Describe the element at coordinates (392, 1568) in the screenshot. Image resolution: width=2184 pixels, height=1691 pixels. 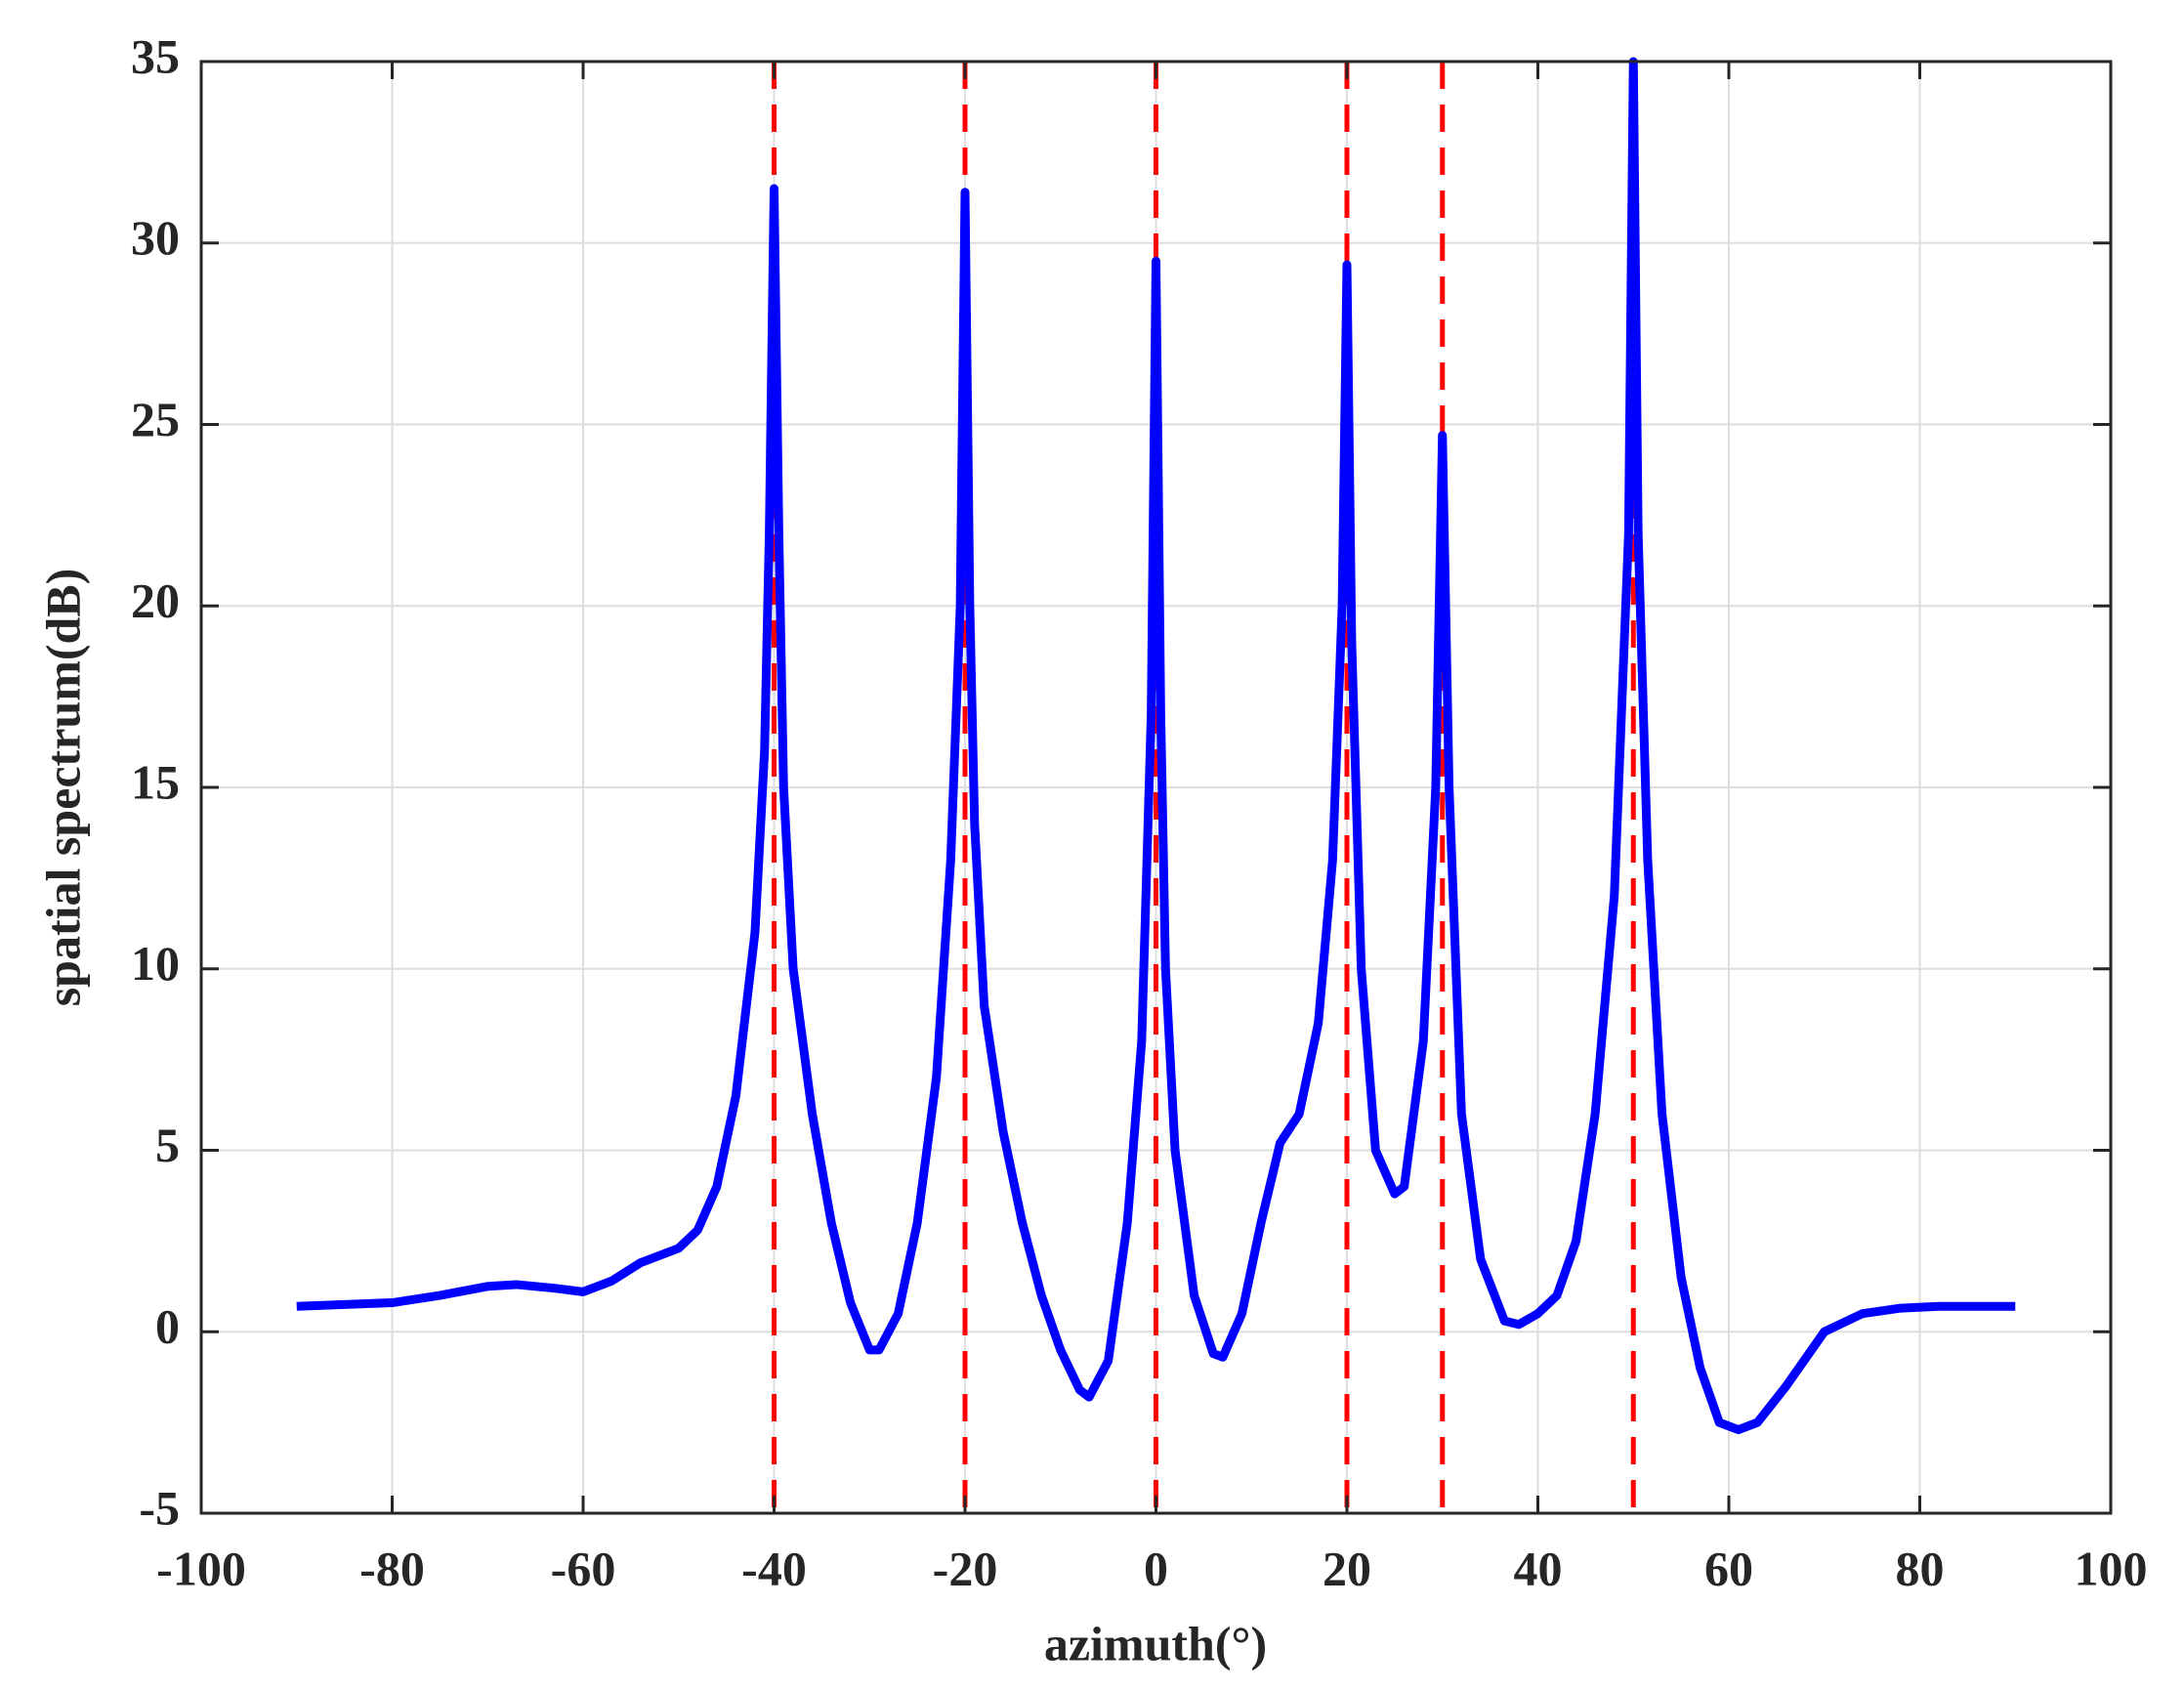
I see `x-tick-label: -80` at that location.